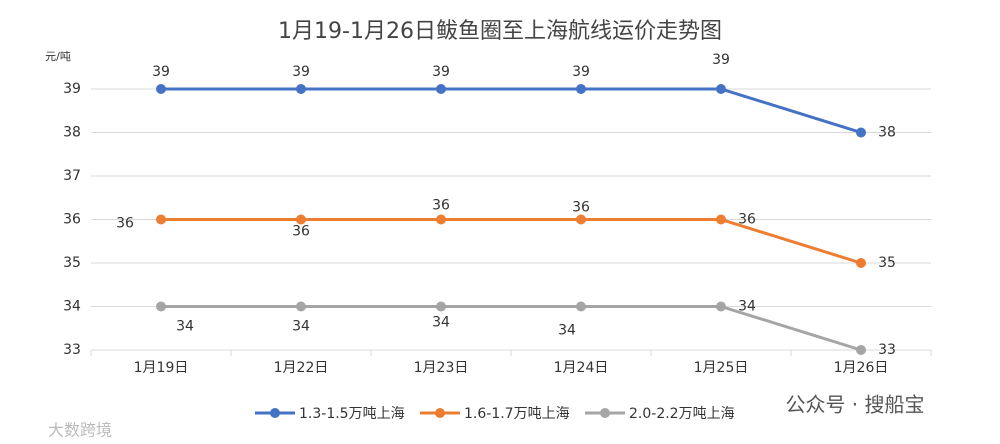 The image size is (1000, 444). I want to click on y-tick-label: 38, so click(72, 133).